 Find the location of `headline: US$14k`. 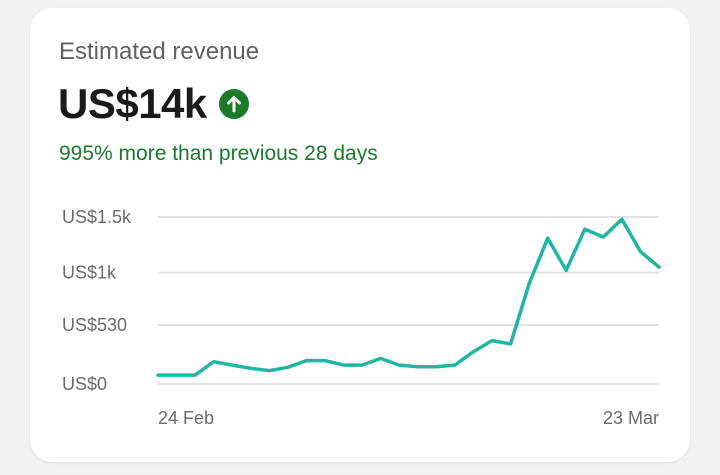

headline: US$14k is located at coordinates (153, 104).